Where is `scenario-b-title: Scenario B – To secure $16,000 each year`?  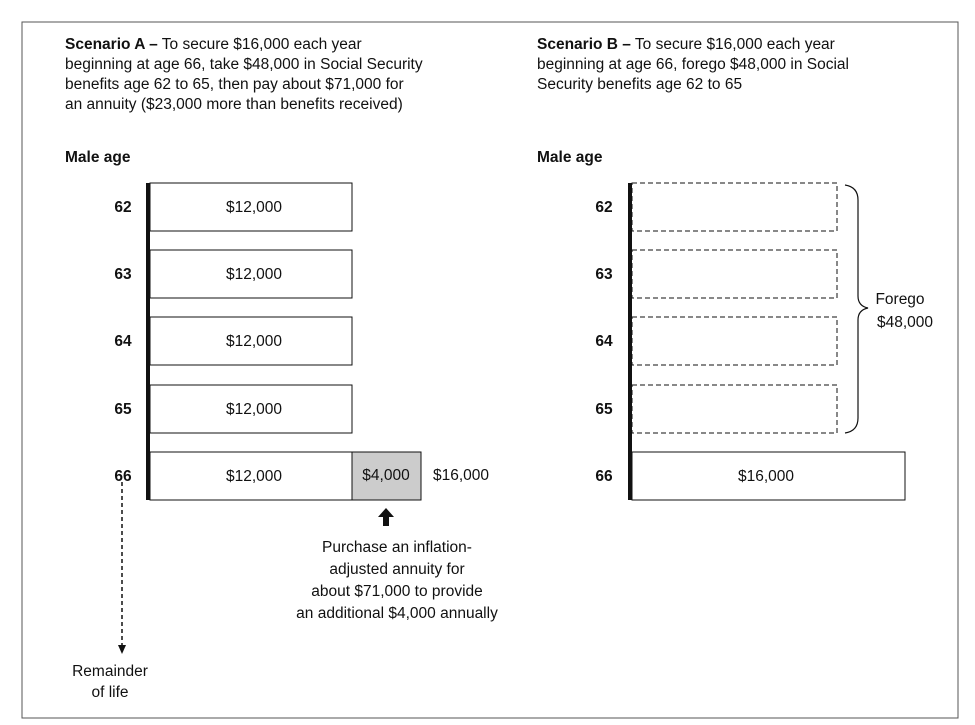
scenario-b-title: Scenario B – To secure $16,000 each year is located at coordinates (686, 44).